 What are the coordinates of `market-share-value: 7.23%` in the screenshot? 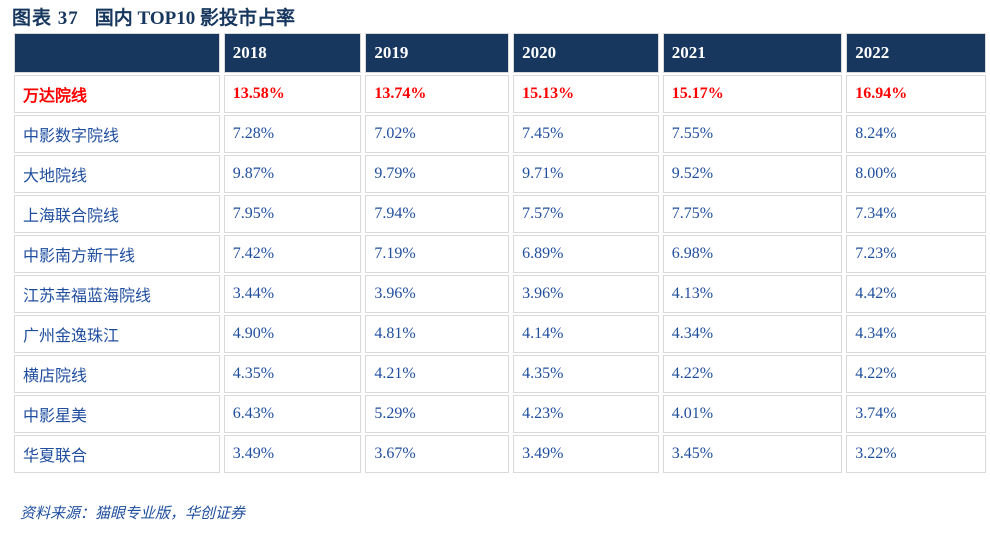 It's located at (916, 254).